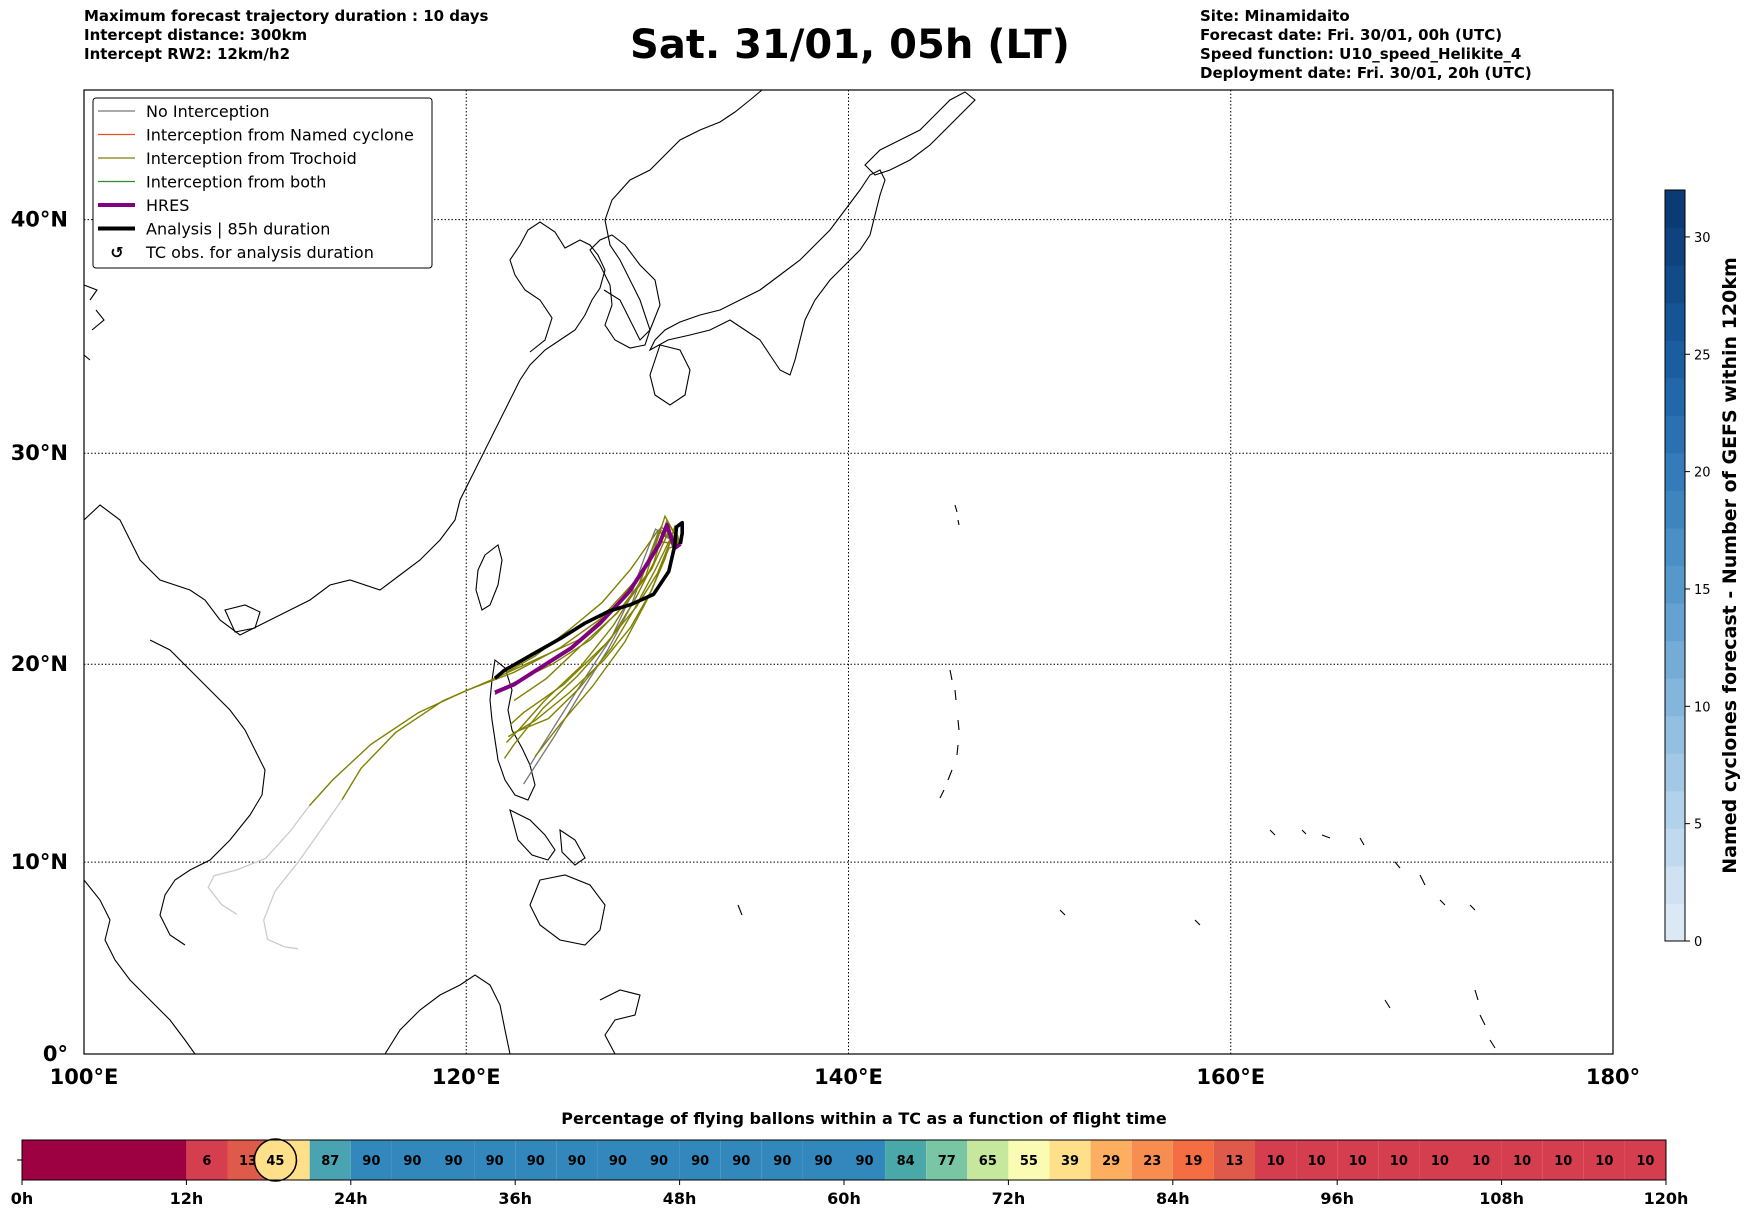 The width and height of the screenshot is (1748, 1213). What do you see at coordinates (625, 291) in the screenshot?
I see `korea-coast` at bounding box center [625, 291].